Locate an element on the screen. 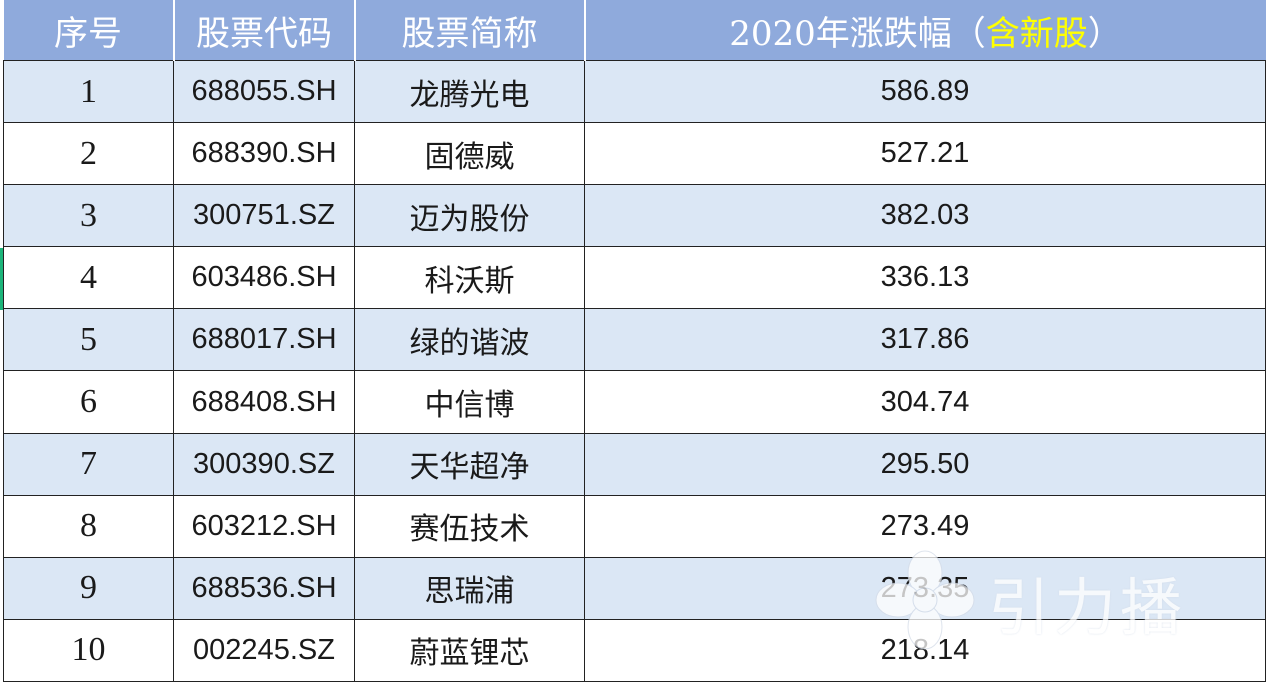  header-change-highlight: 含新股 is located at coordinates (1036, 33).